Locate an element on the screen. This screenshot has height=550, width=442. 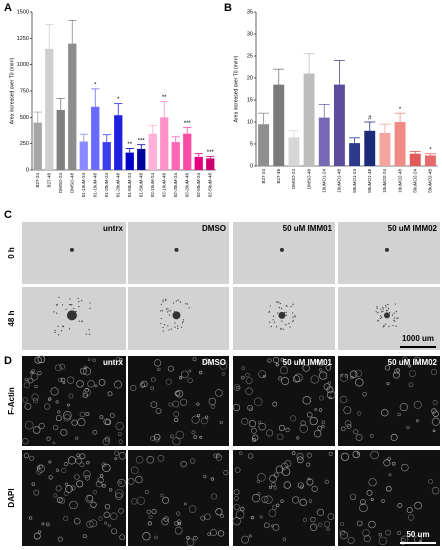
column-label: 50 uM IMM01 is located at coordinates (308, 362).